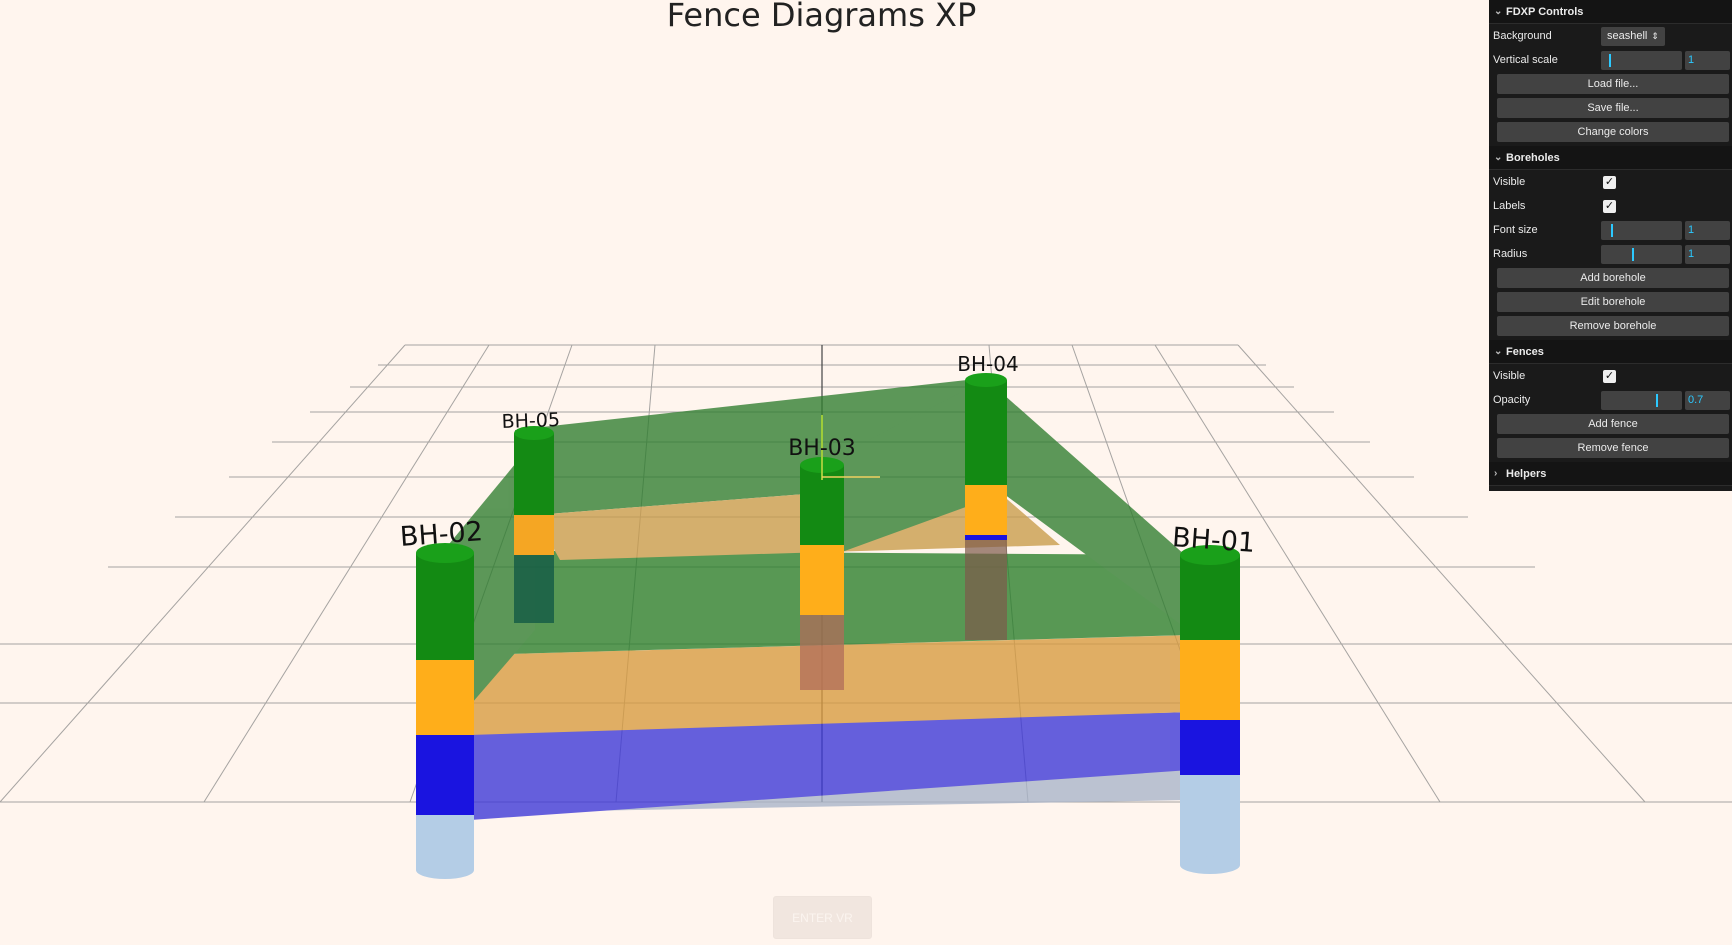 The width and height of the screenshot is (1732, 945). What do you see at coordinates (1609, 376) in the screenshot?
I see `fences-visible-checkbox: ✓` at bounding box center [1609, 376].